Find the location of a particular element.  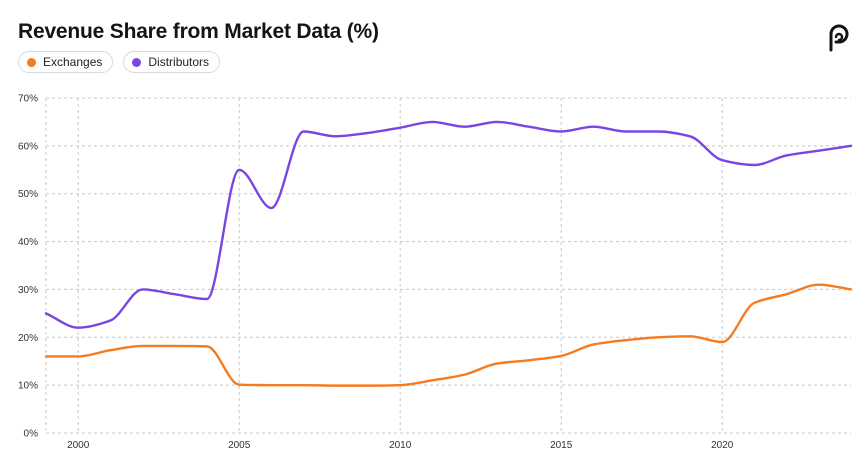

exchanges-swatch is located at coordinates (31, 62).